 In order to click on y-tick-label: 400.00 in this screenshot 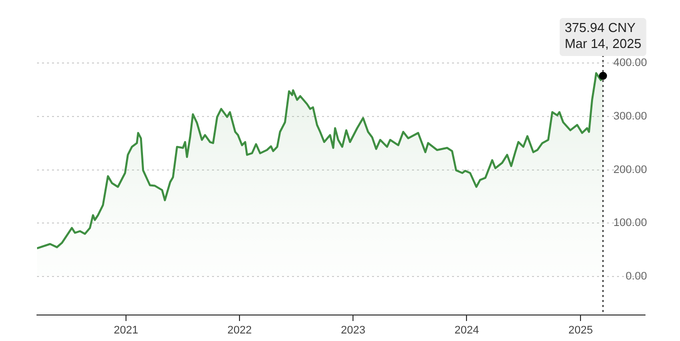, I will do `click(630, 63)`.